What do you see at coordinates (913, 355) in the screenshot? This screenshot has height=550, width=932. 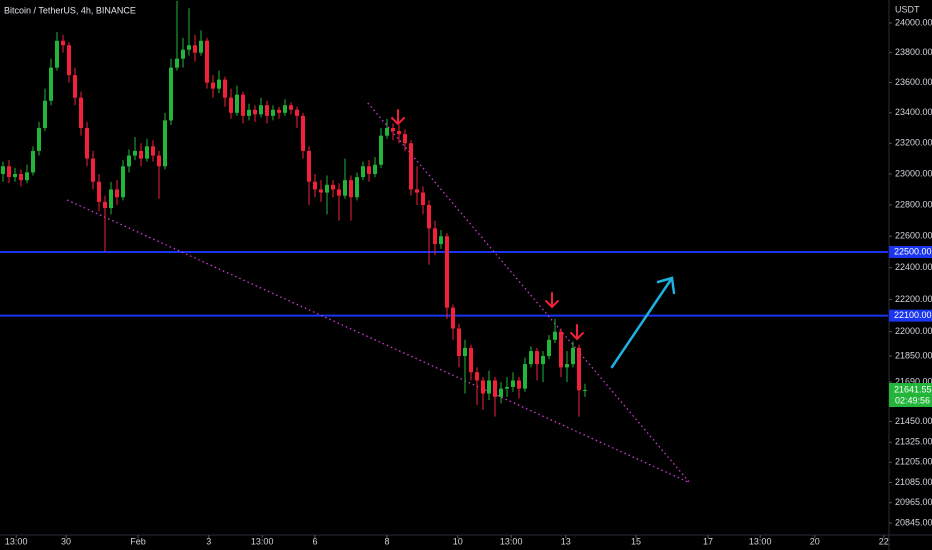 I see `y-tick-label: 21850.00` at bounding box center [913, 355].